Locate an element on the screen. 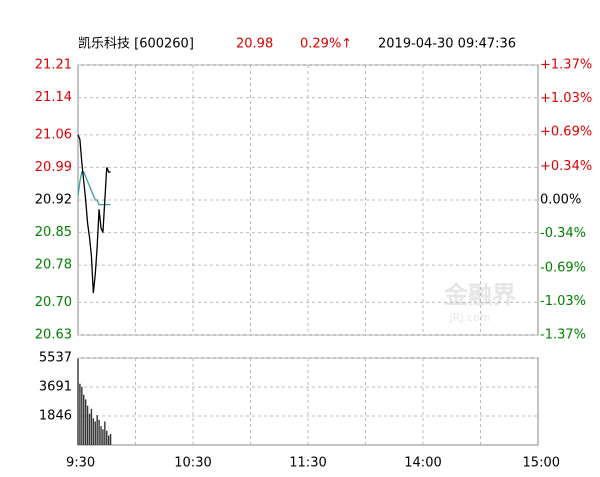 The height and width of the screenshot is (477, 600). y2-tick-label: +0.34% is located at coordinates (566, 166).